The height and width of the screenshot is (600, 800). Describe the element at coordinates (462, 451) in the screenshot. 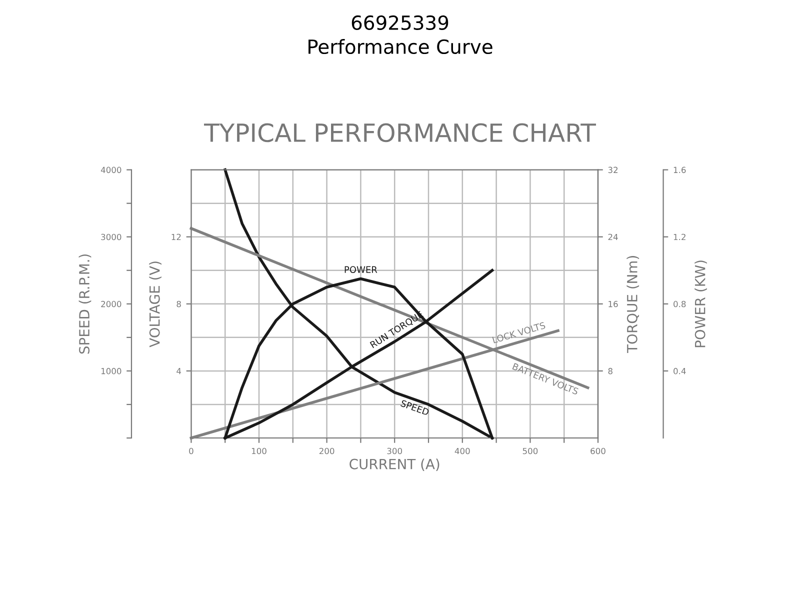

I see `x-tick-label: 400` at that location.